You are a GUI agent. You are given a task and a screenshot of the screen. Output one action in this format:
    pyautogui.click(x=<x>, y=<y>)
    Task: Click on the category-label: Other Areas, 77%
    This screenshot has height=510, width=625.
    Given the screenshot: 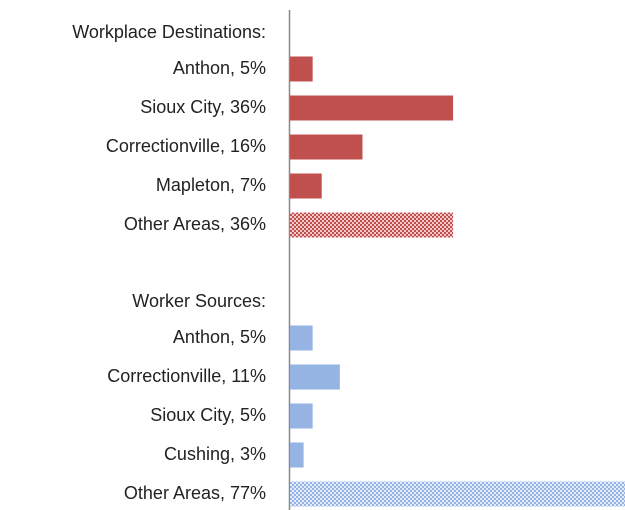 What is the action you would take?
    pyautogui.click(x=195, y=493)
    